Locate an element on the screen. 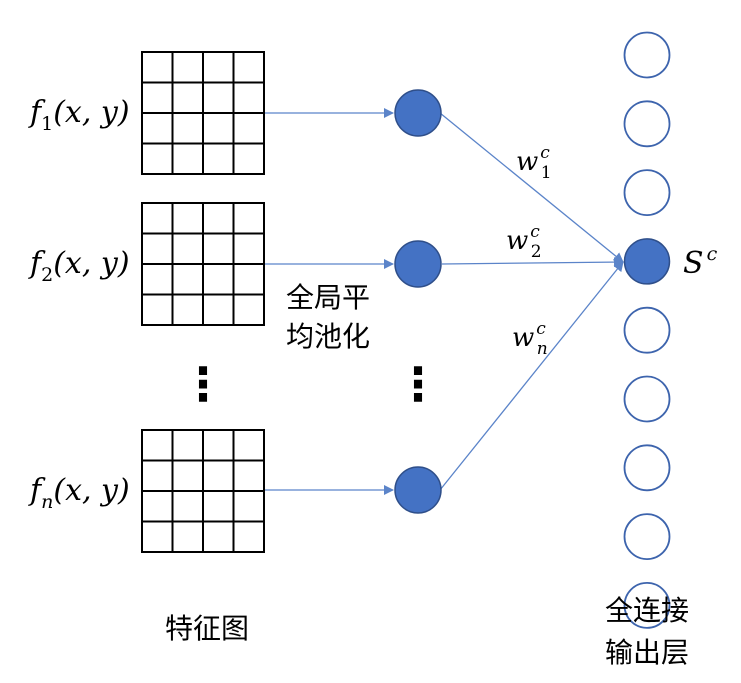 This screenshot has height=683, width=741. feature-map-grids is located at coordinates (203, 302).